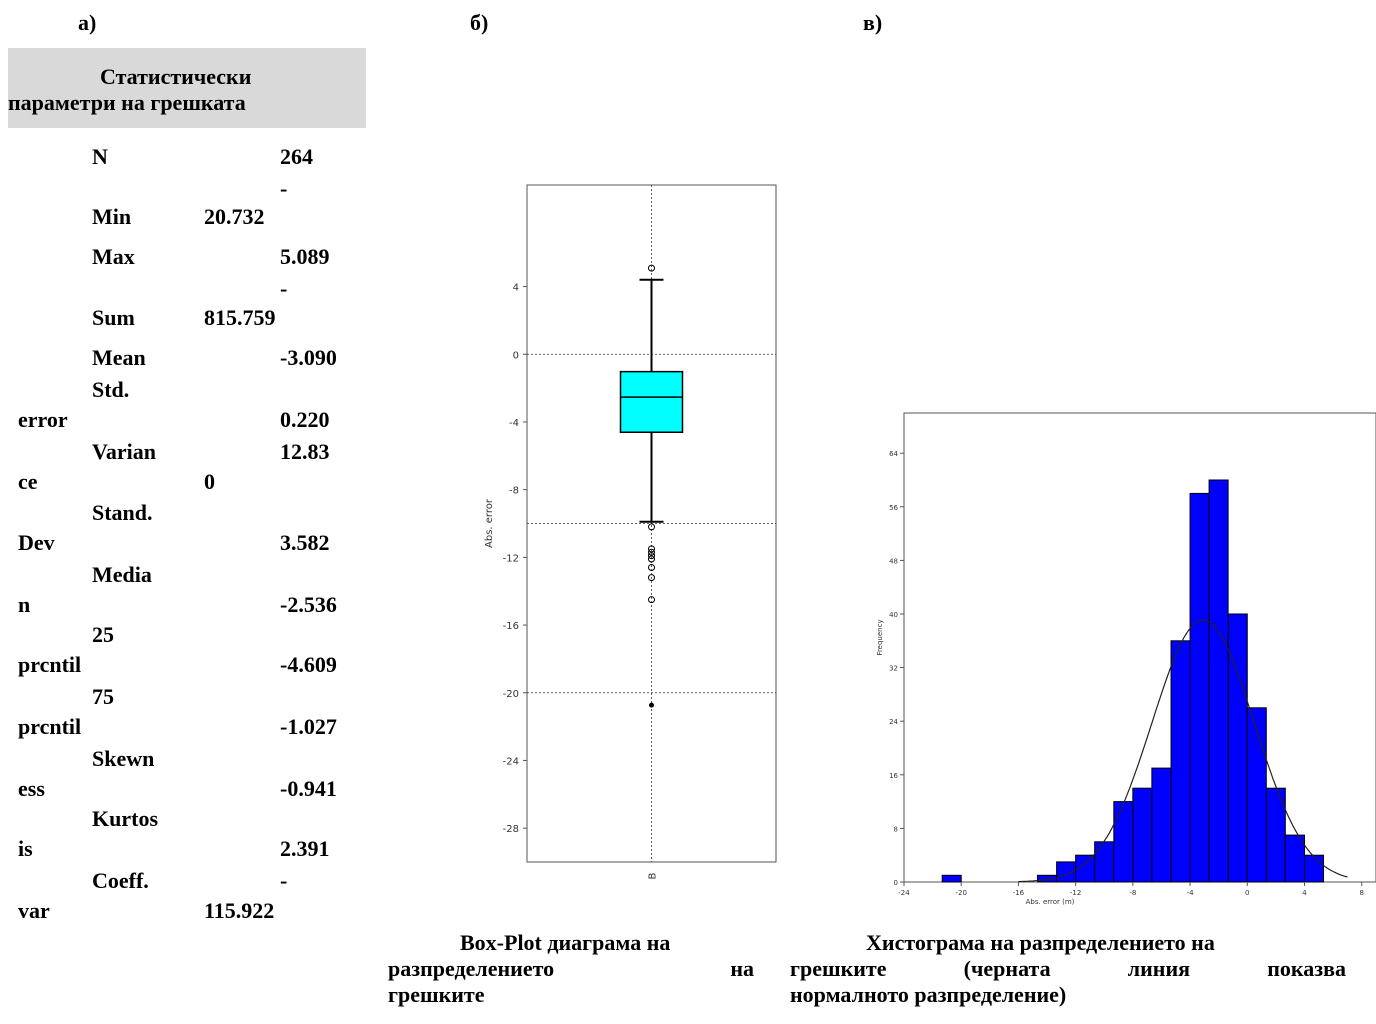  What do you see at coordinates (1361, 893) in the screenshot?
I see `x-tick-label: 8` at bounding box center [1361, 893].